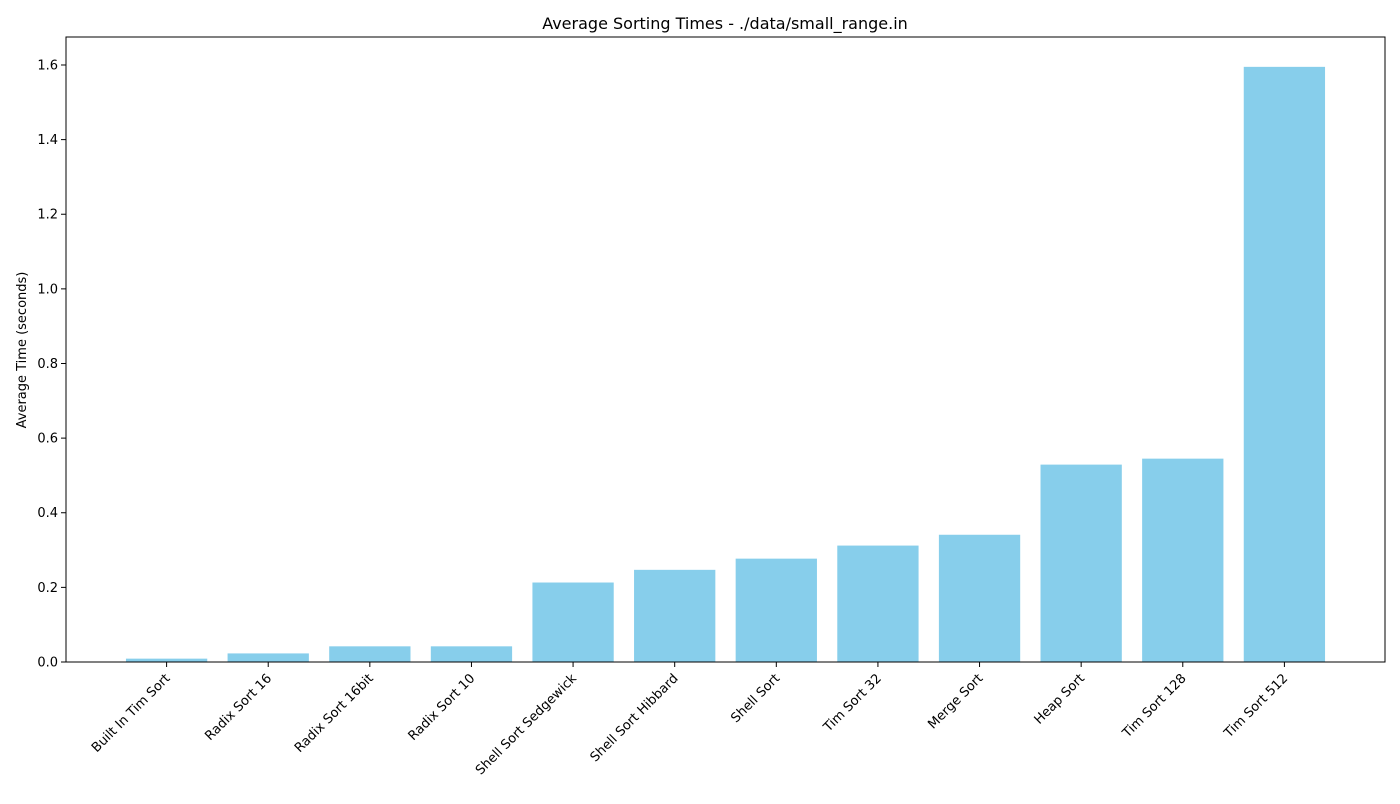  Describe the element at coordinates (238, 707) in the screenshot. I see `x-tick-label: Radix Sort 16` at that location.